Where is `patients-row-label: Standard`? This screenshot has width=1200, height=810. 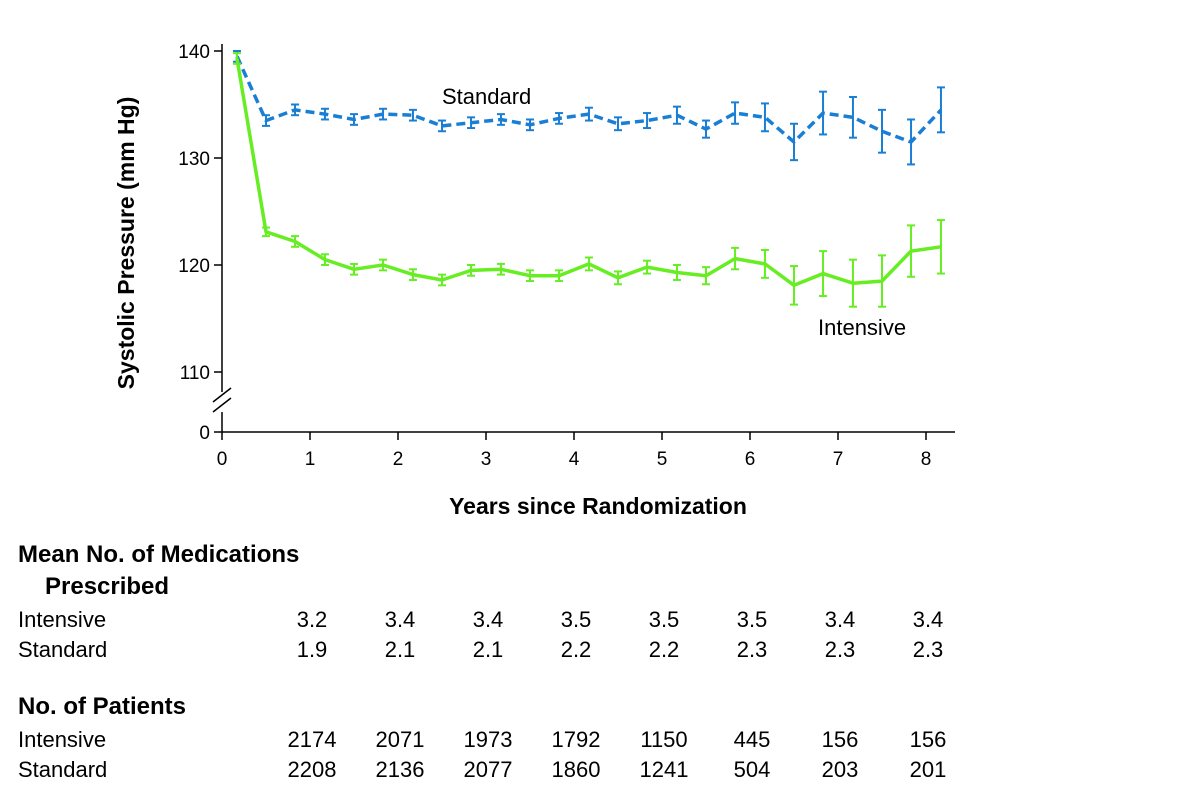 patients-row-label: Standard is located at coordinates (63, 769).